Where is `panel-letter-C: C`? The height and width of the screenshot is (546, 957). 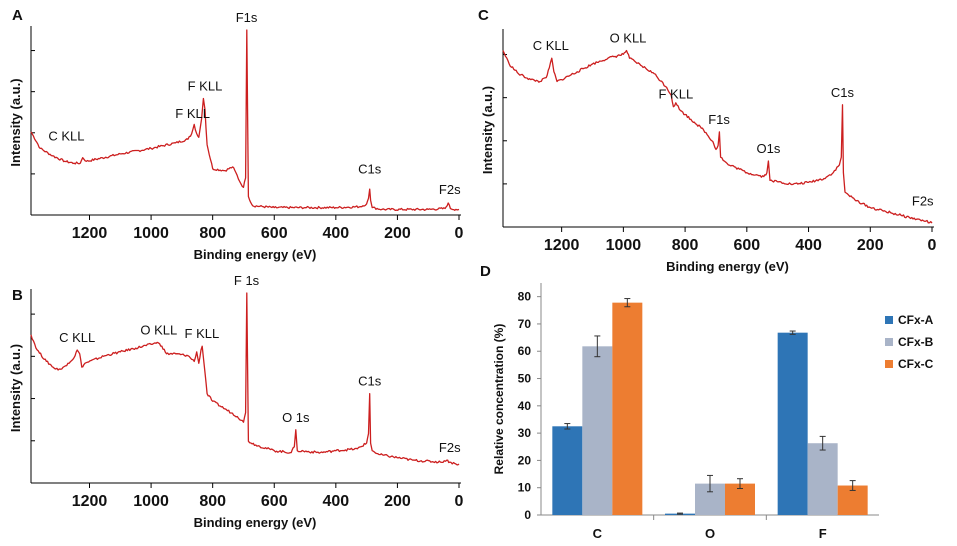 panel-letter-C: C is located at coordinates (483, 15).